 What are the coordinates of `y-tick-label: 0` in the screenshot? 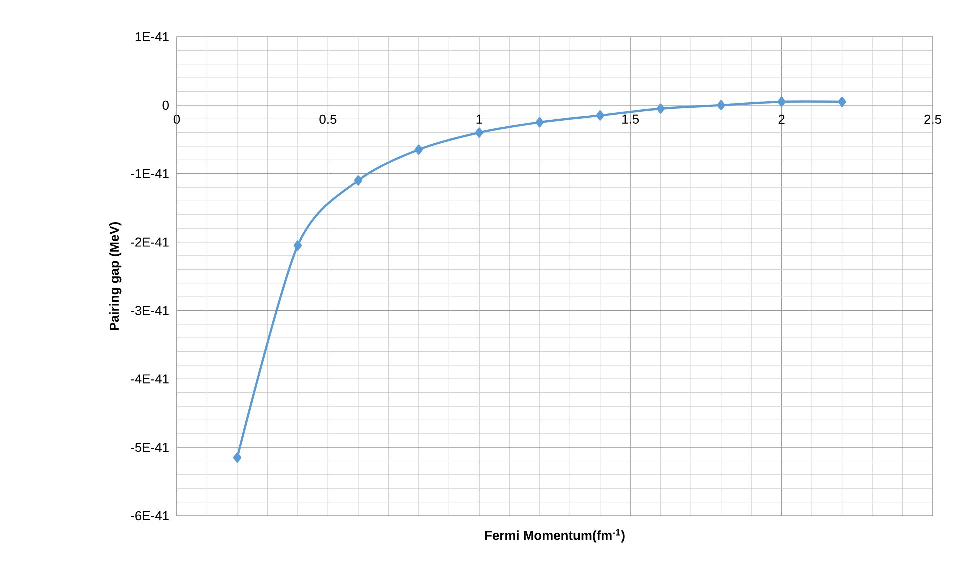 It's located at (165, 105).